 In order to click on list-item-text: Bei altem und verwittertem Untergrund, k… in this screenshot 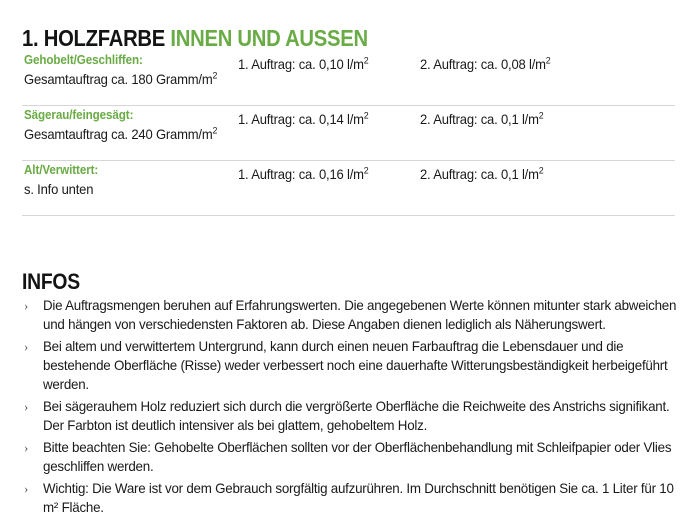, I will do `click(355, 365)`.